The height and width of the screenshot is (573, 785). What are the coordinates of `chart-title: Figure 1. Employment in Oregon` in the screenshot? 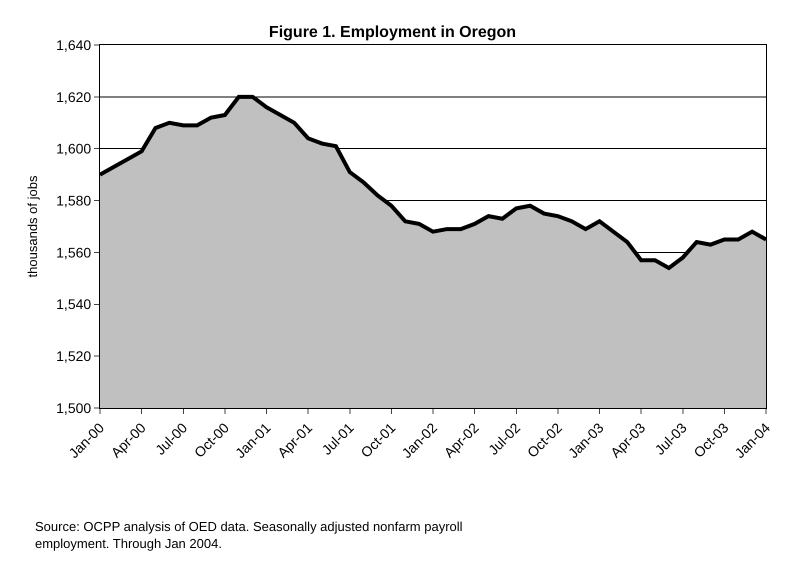 It's located at (392, 32).